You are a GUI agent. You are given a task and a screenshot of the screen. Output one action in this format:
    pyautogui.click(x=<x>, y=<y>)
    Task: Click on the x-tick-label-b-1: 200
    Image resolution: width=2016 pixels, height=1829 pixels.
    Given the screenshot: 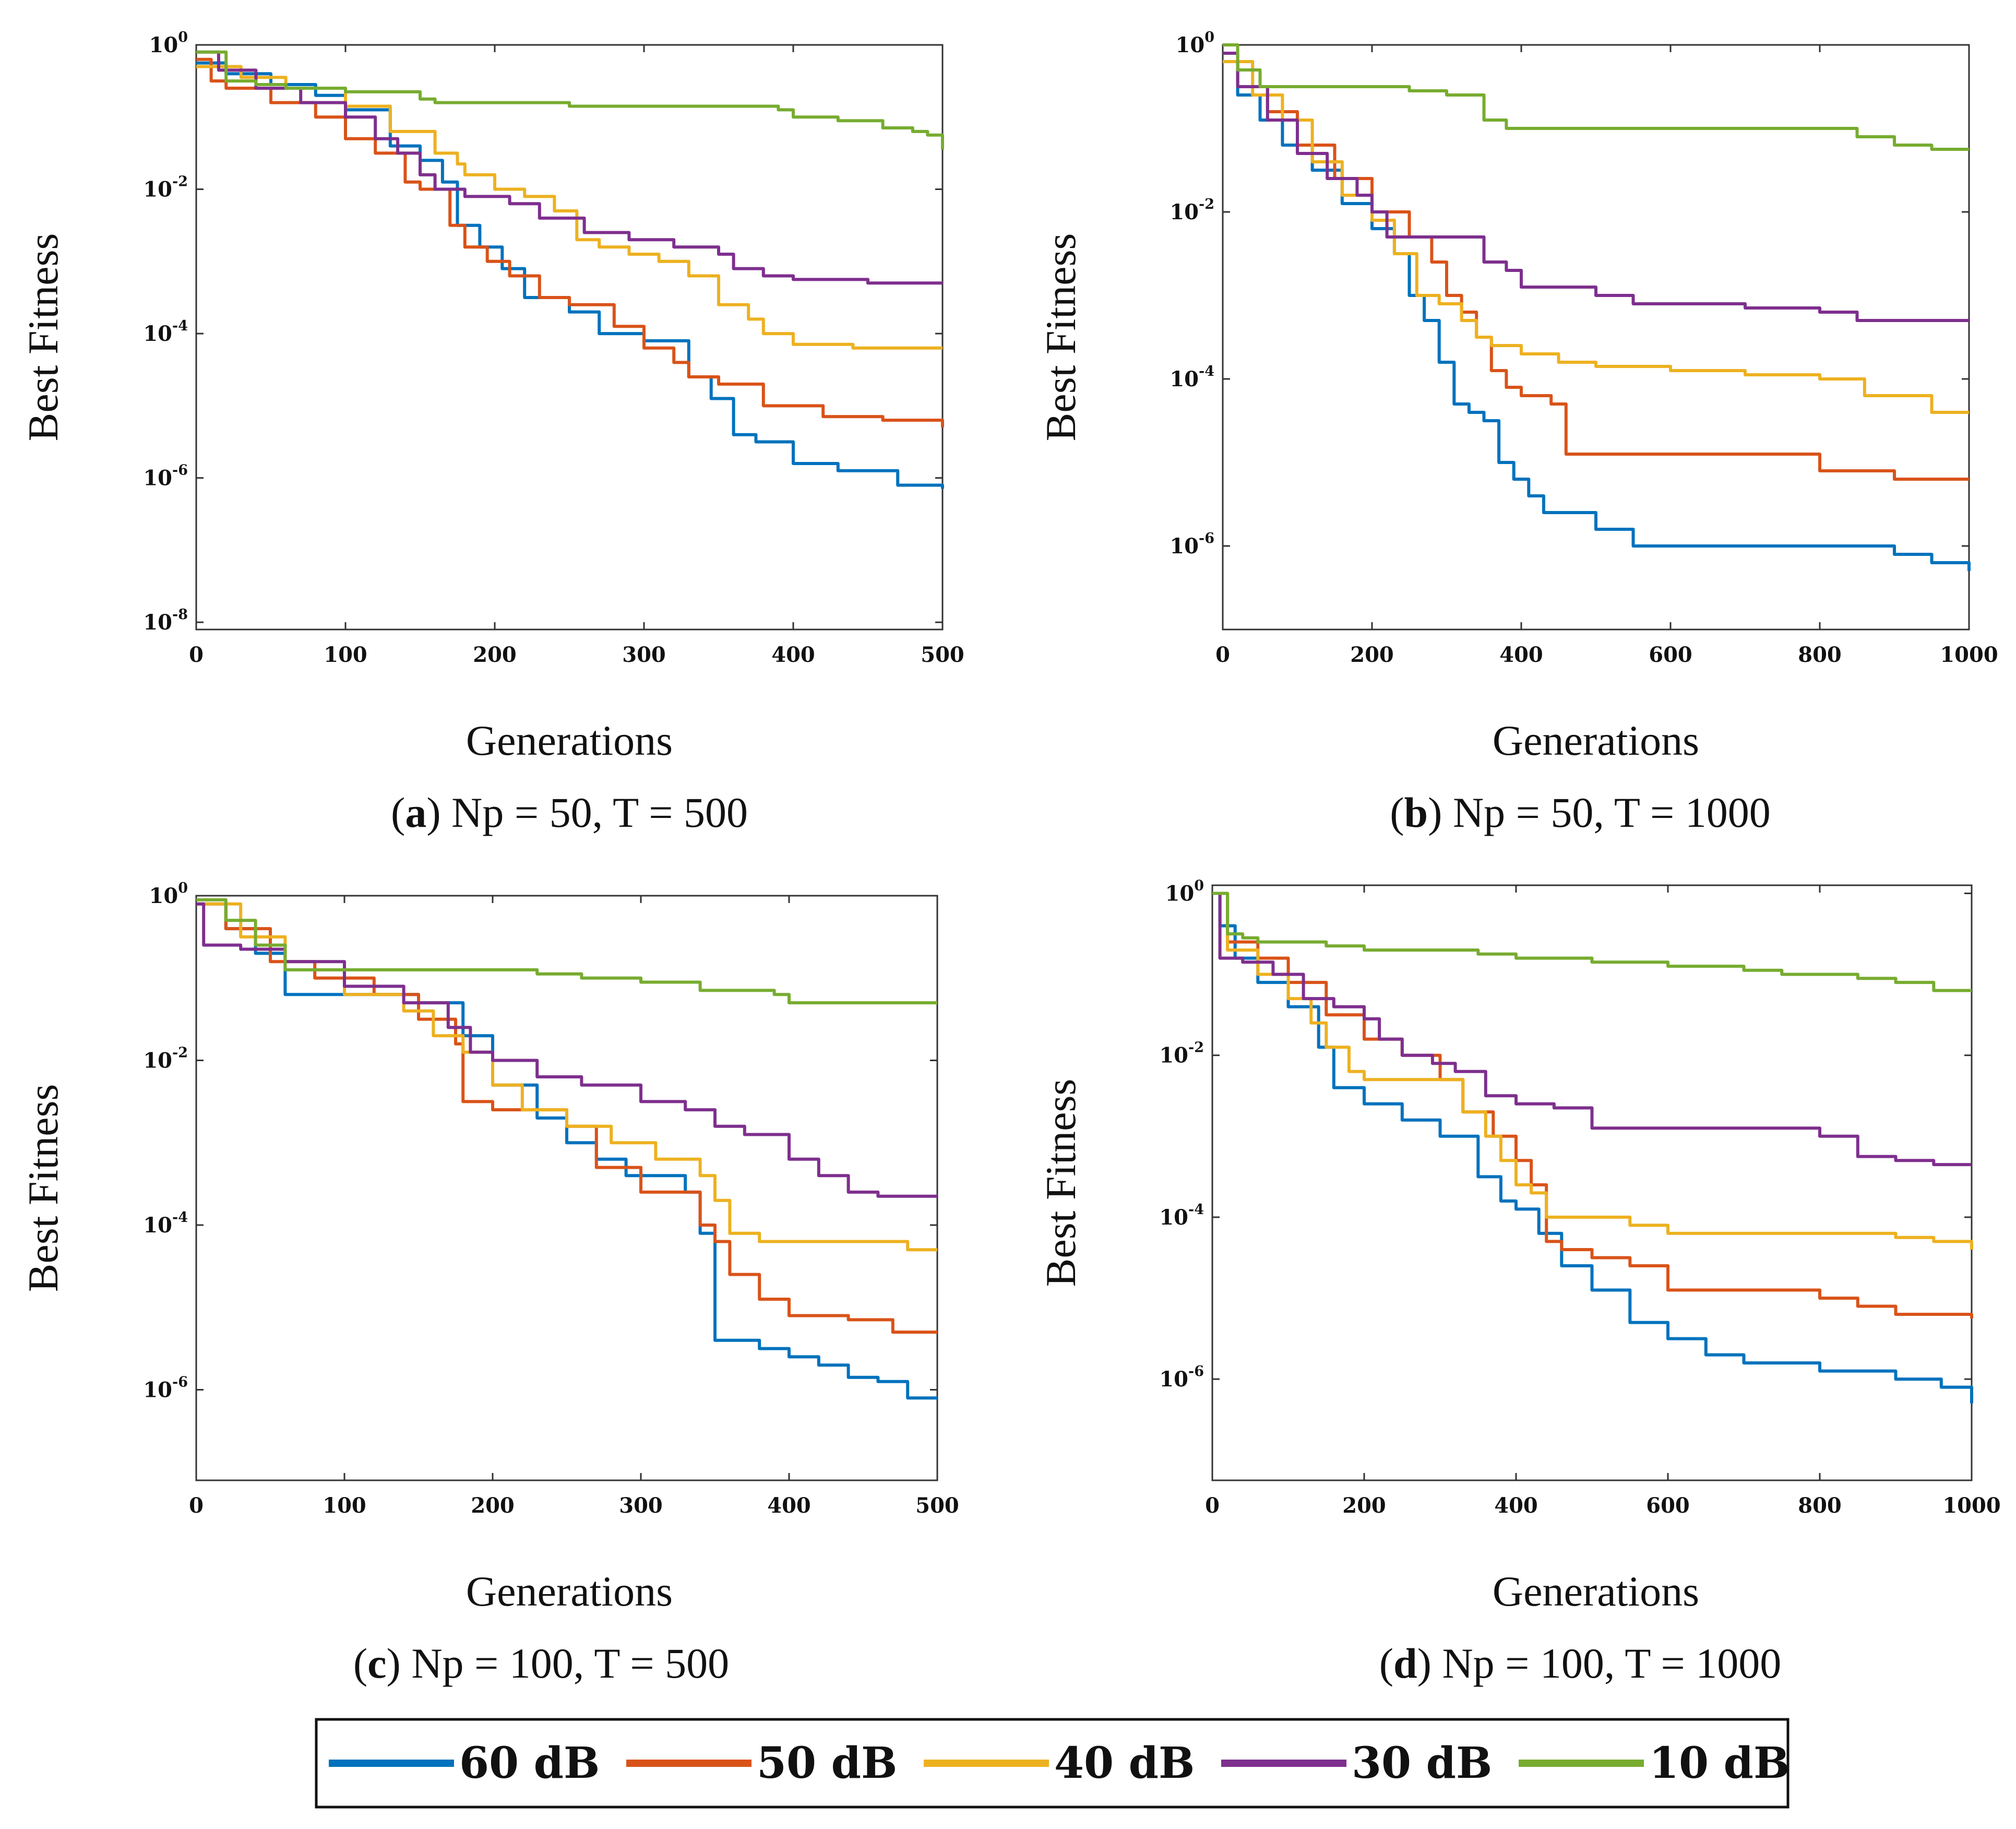 What is the action you would take?
    pyautogui.click(x=1372, y=655)
    